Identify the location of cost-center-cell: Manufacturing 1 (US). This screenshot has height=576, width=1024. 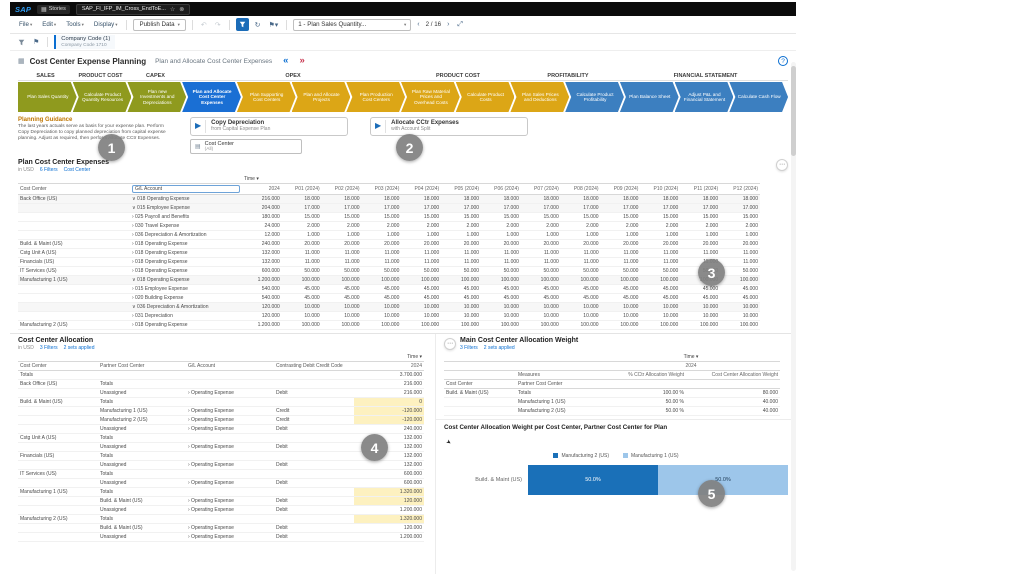
(74, 280).